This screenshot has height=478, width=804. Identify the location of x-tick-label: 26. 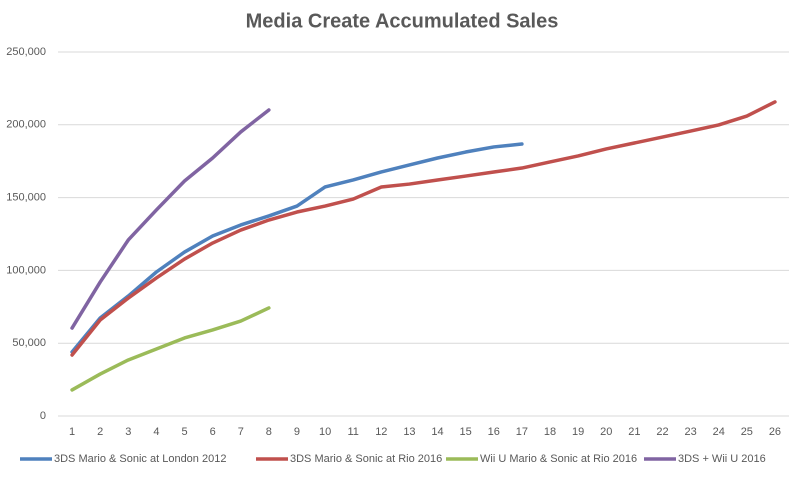
(775, 432).